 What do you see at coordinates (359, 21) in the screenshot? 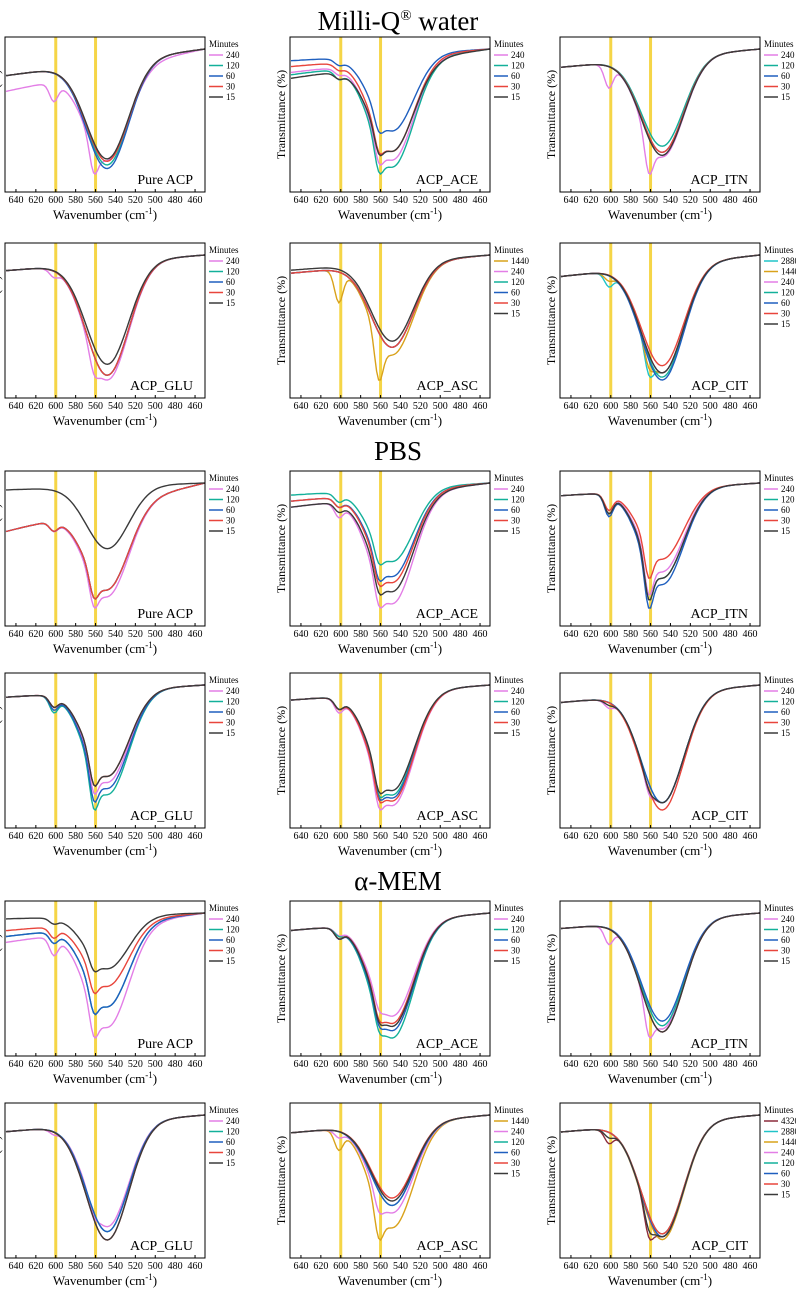
I see `section-title-text: Milli-Q` at bounding box center [359, 21].